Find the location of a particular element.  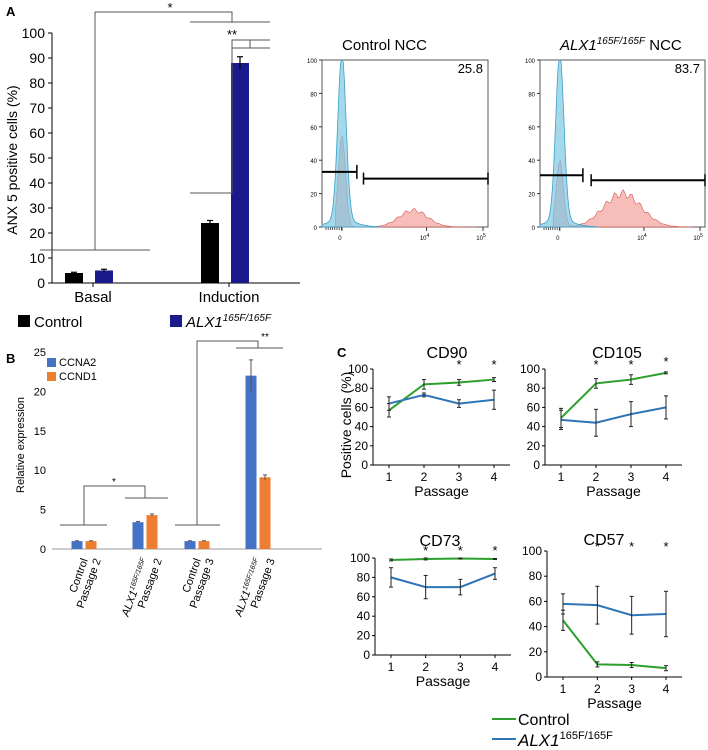

panel-b-y-tick-label: 0 is located at coordinates (43, 550).